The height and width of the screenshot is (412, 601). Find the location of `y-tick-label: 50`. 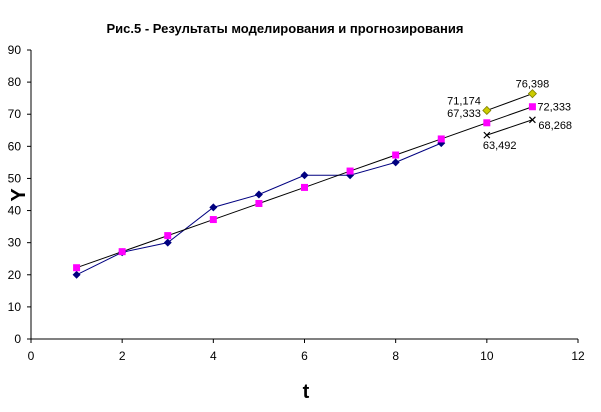

y-tick-label: 50 is located at coordinates (15, 178).